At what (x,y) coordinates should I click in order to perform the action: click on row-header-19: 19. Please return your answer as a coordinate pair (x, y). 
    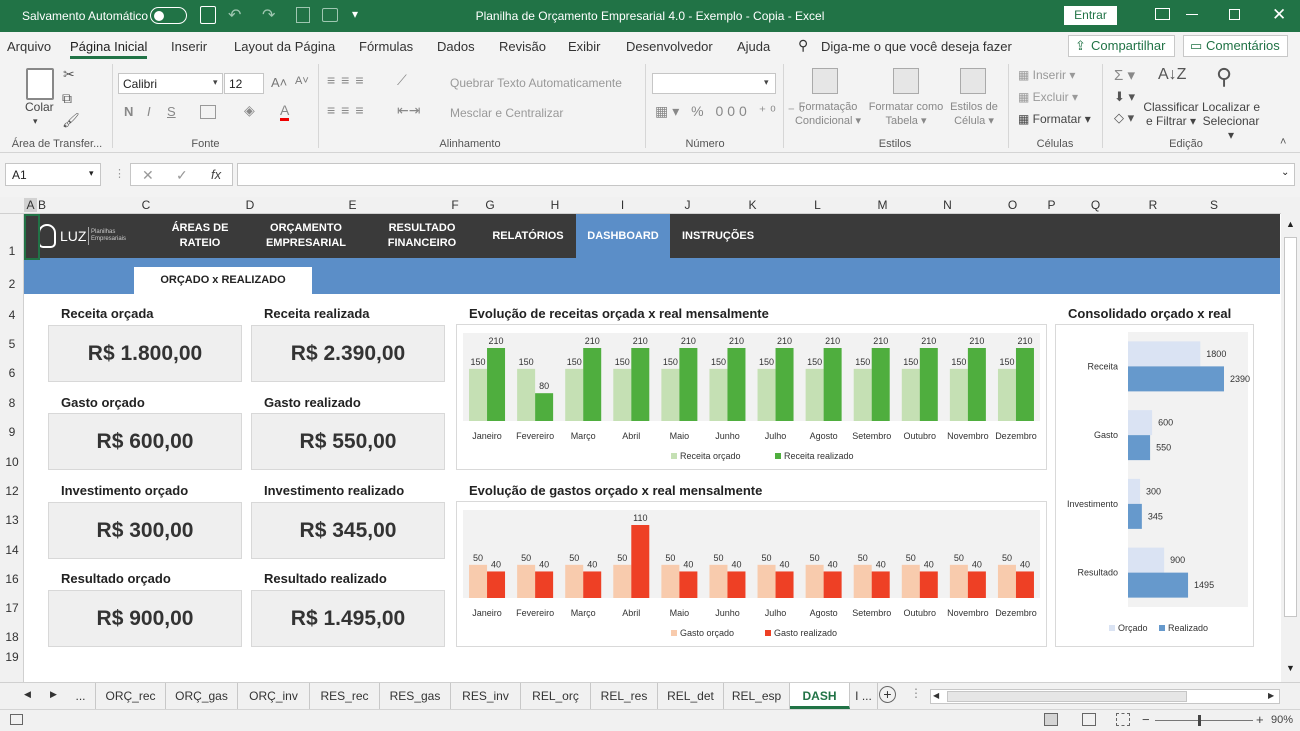
    Looking at the image, I should click on (12, 657).